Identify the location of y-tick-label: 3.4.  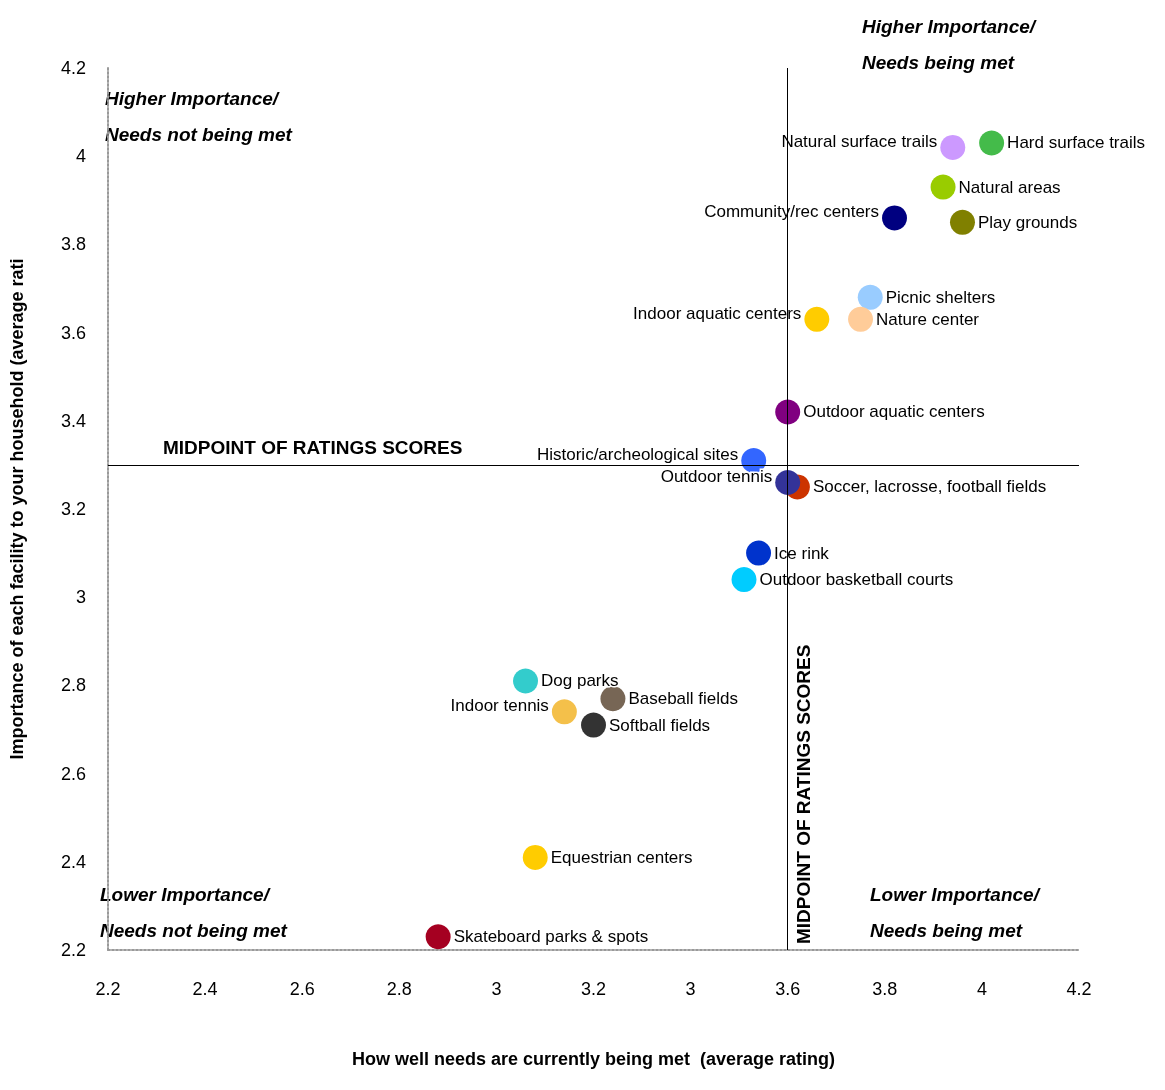
(73, 420).